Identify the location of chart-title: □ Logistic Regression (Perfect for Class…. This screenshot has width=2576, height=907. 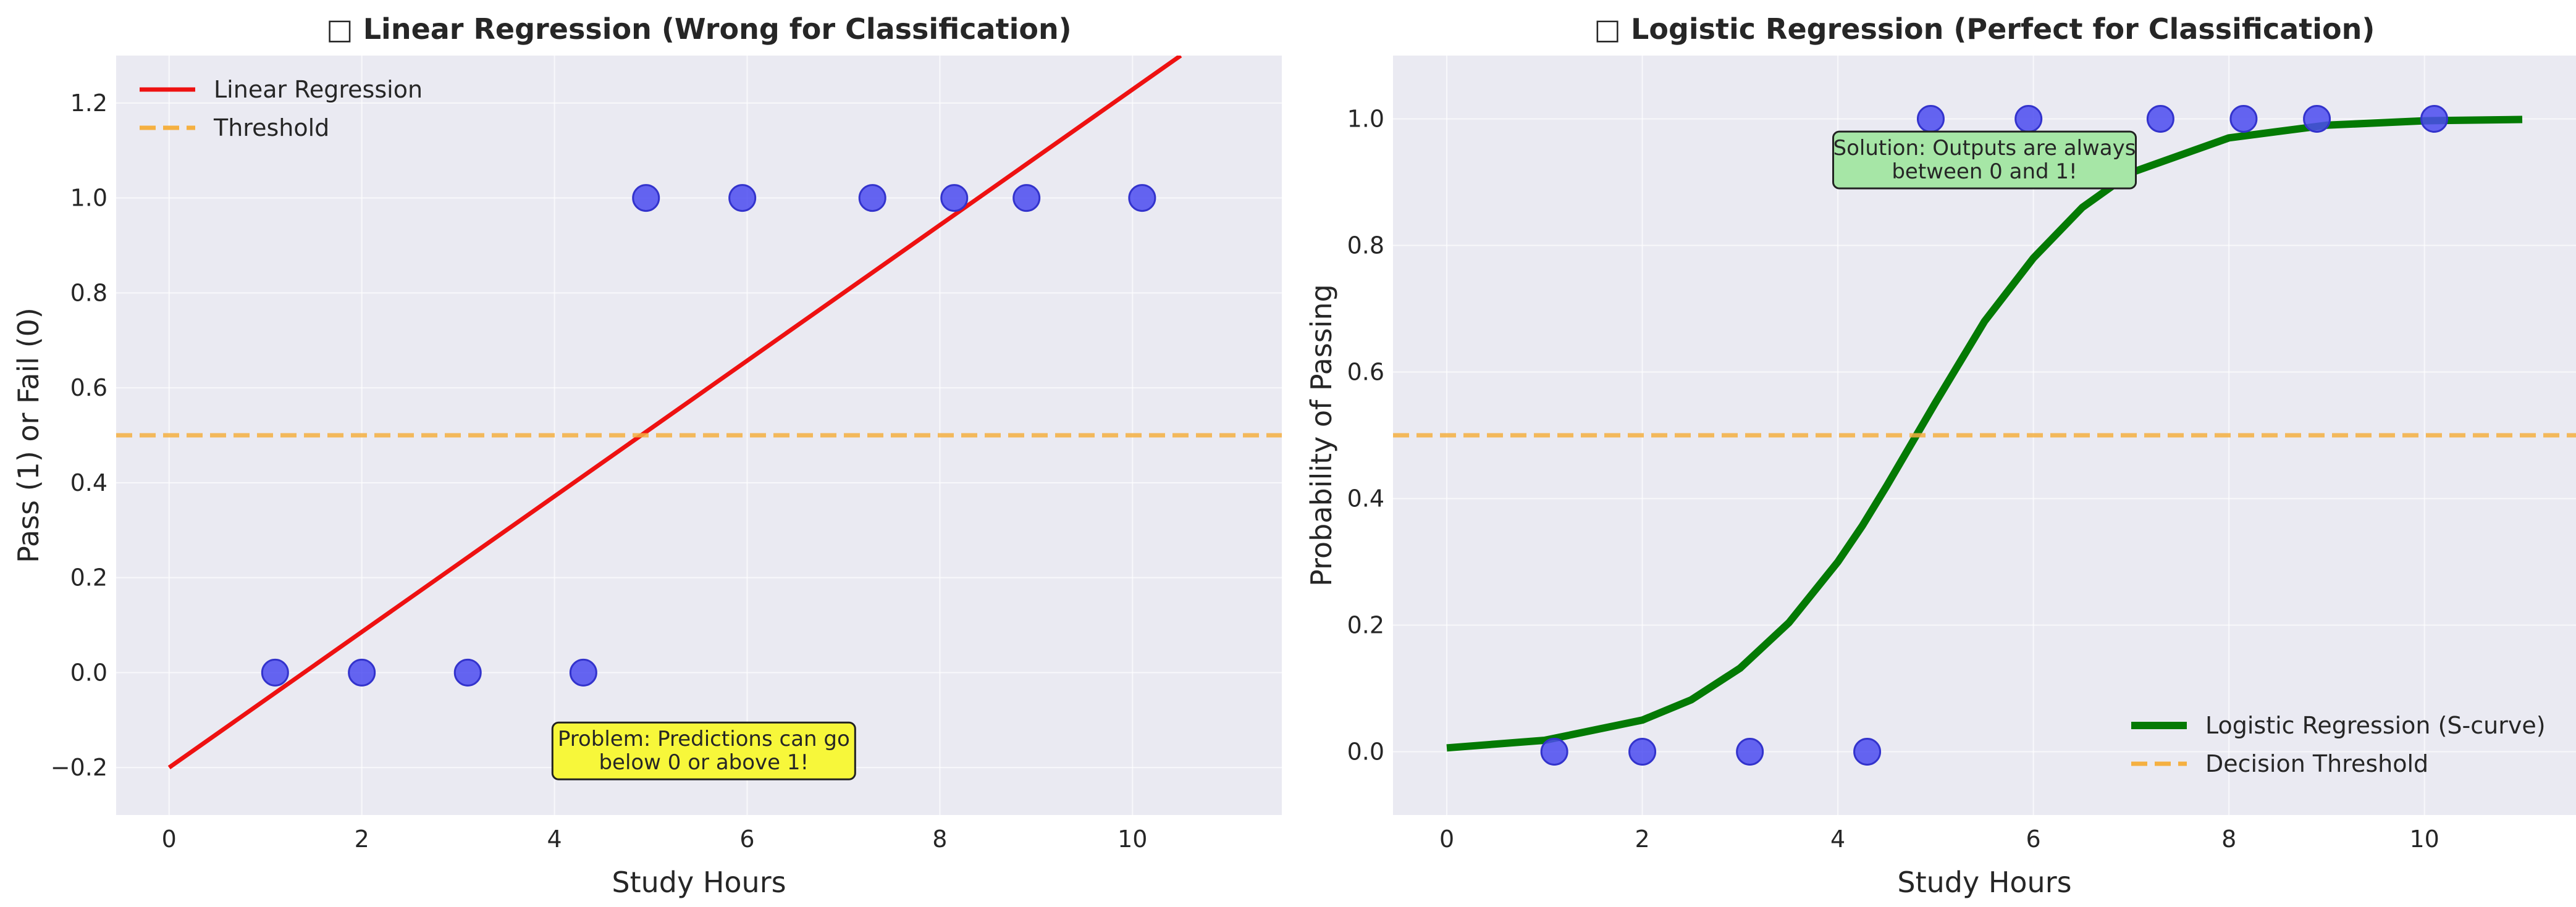
(1984, 29).